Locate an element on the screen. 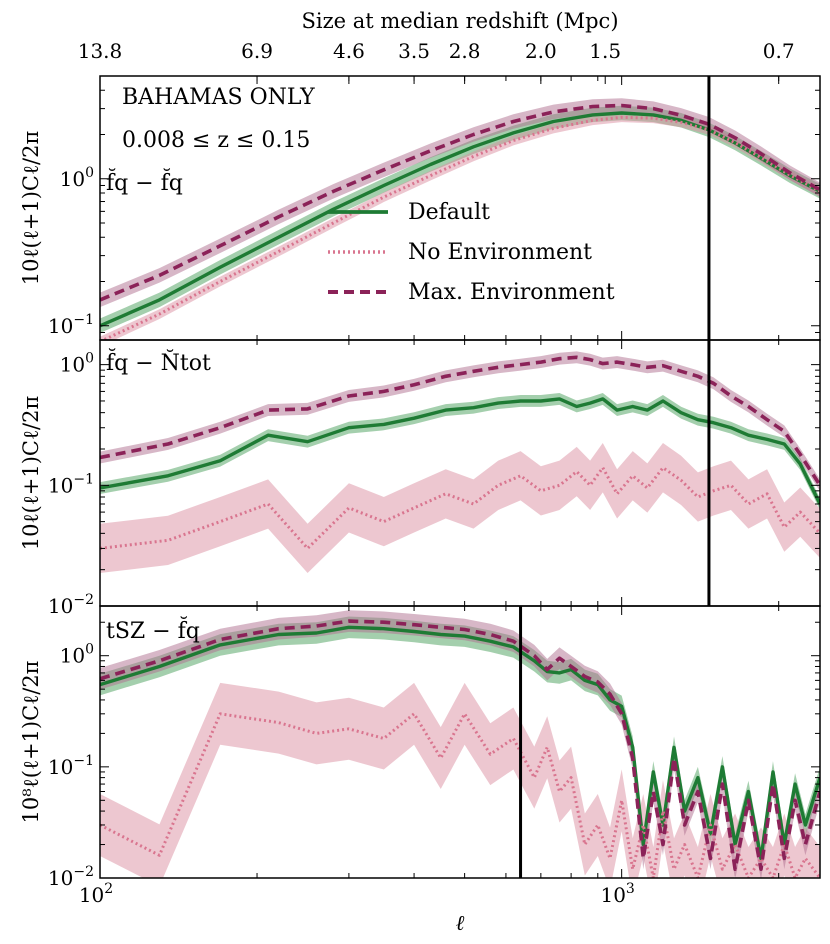 The width and height of the screenshot is (830, 944). series-middle-default is located at coordinates (460, 451).